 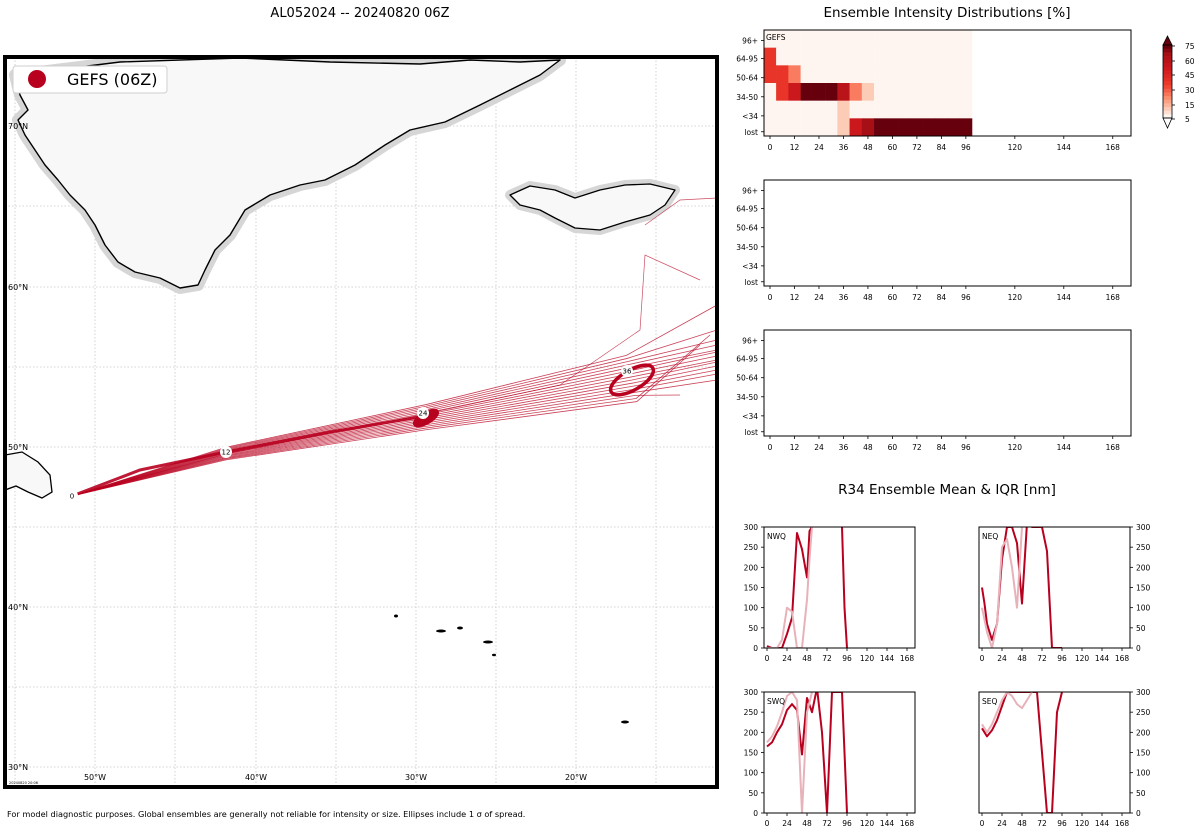 What do you see at coordinates (830, 758) in the screenshot?
I see `r34-panel-swq: SWQ 300 250 200 150 100 50 00 24 48 72 96 120 144 168` at bounding box center [830, 758].